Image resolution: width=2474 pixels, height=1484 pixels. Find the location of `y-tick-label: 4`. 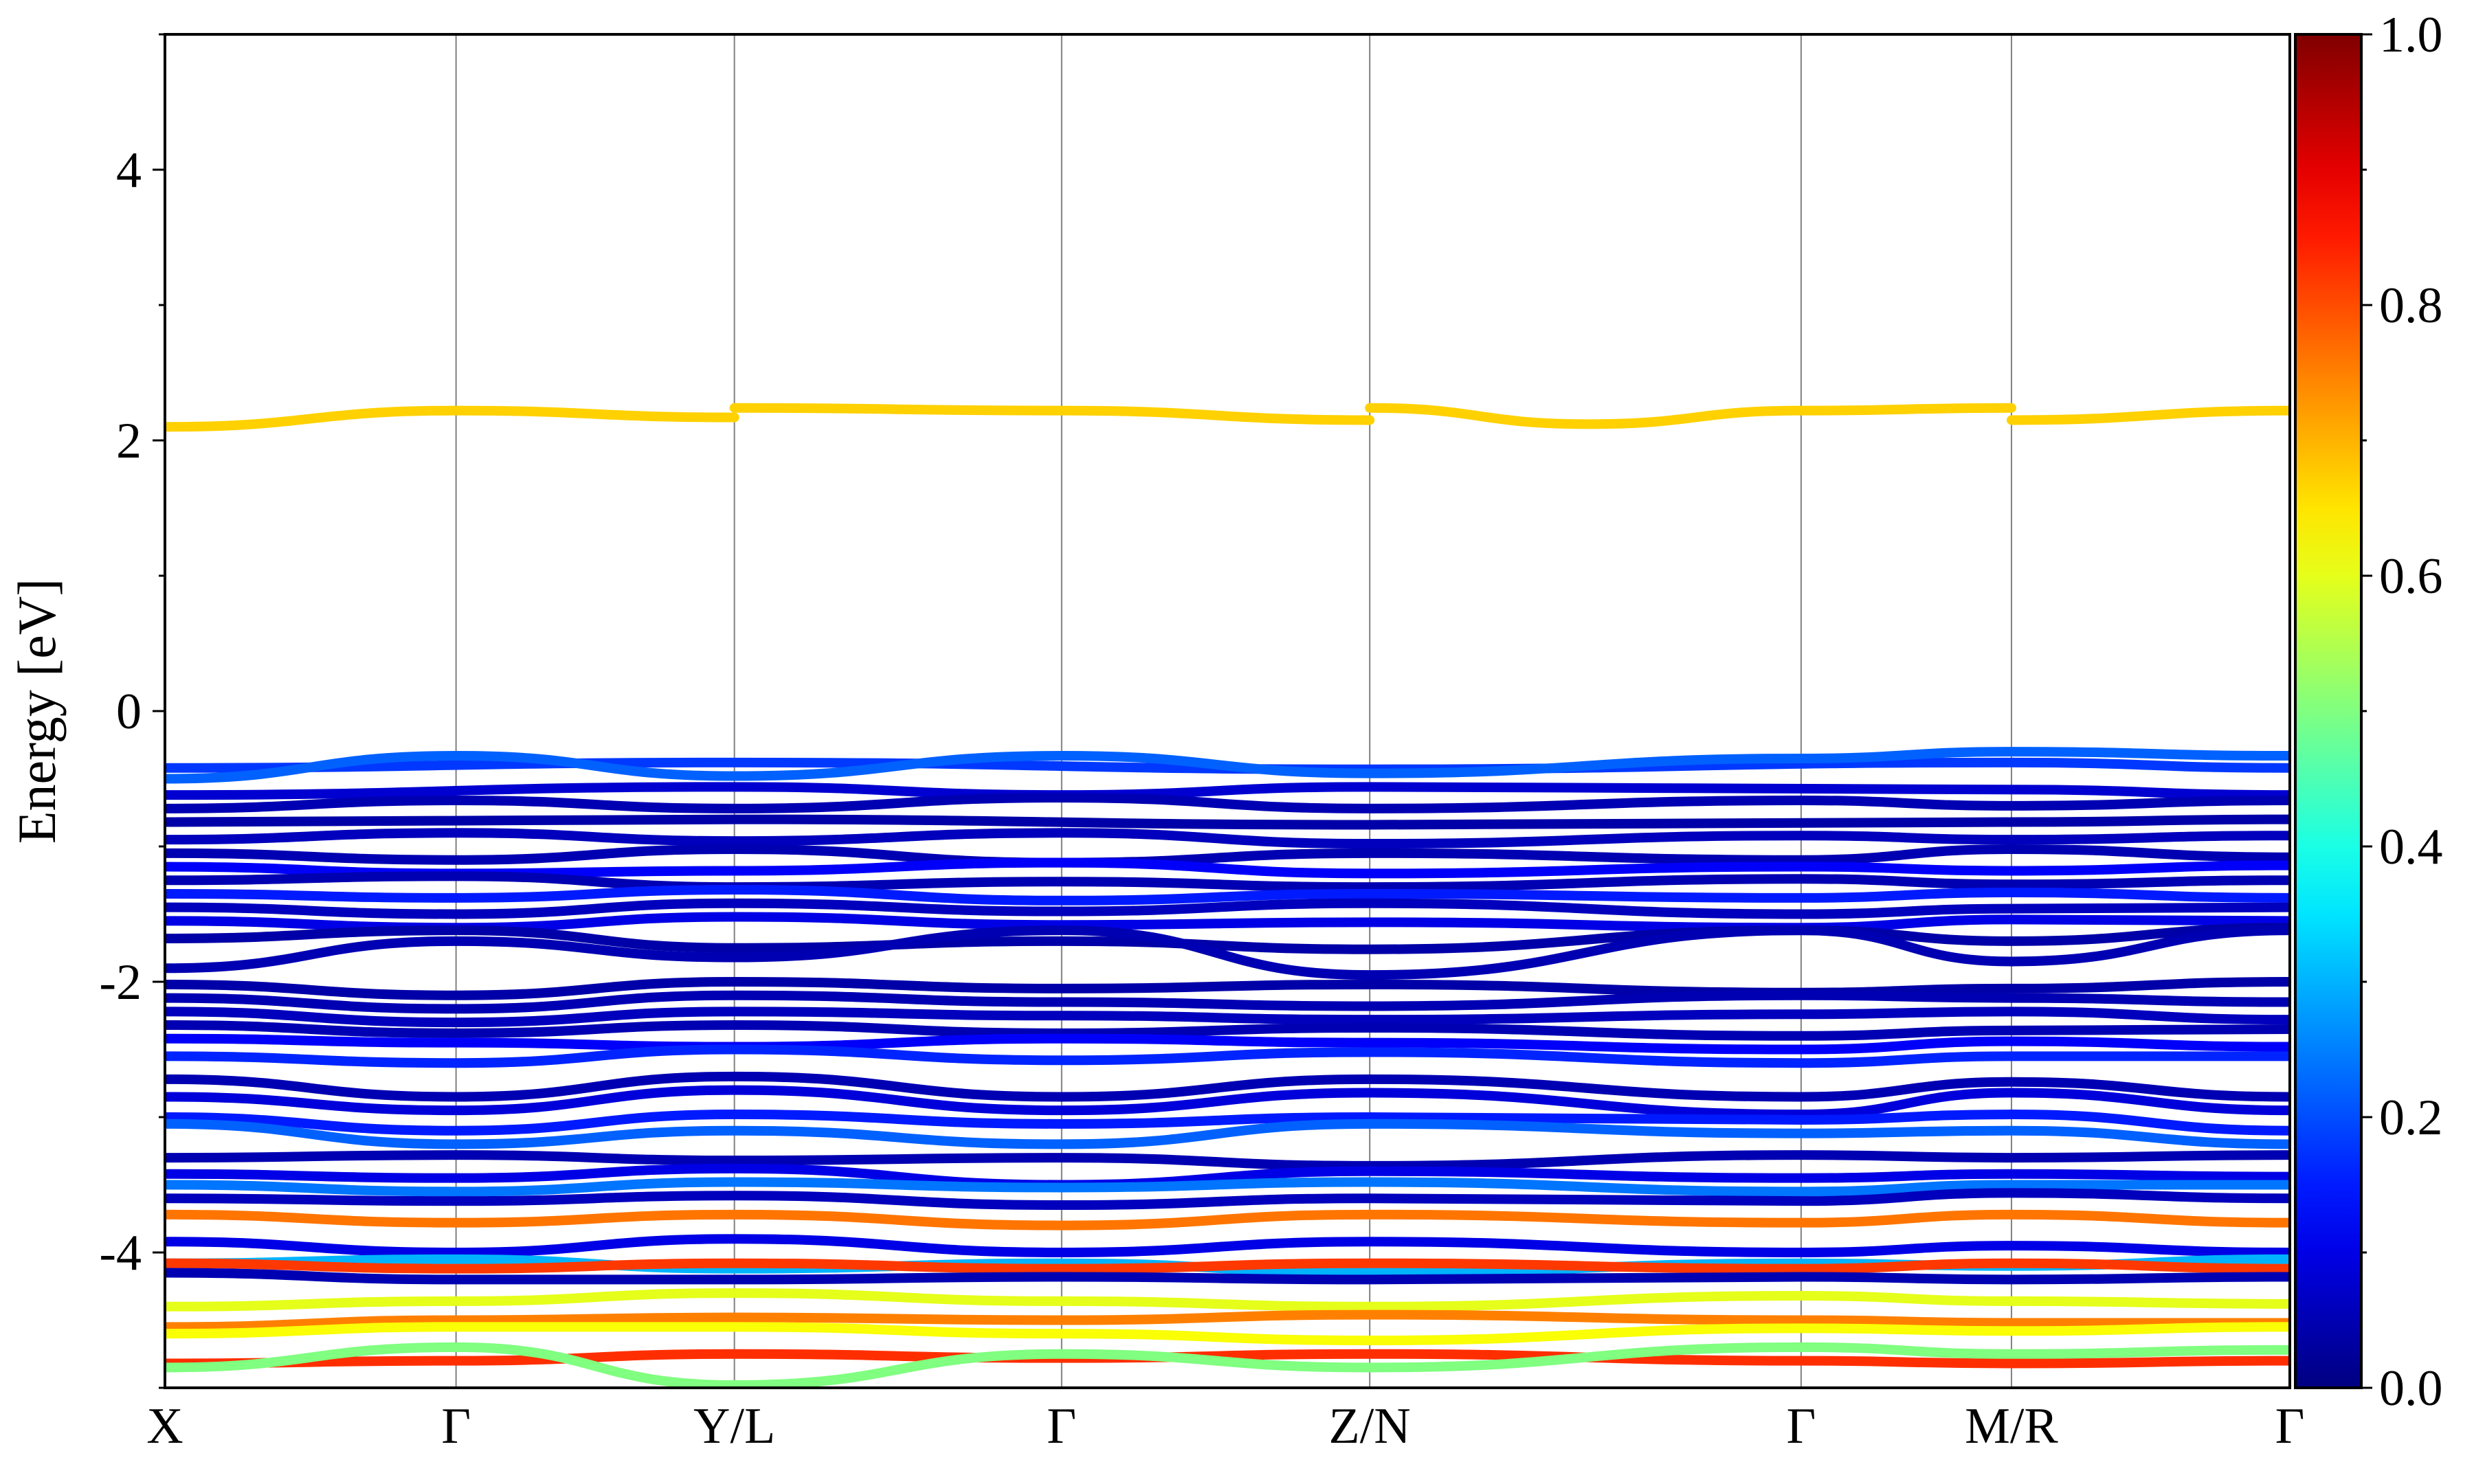

y-tick-label: 4 is located at coordinates (129, 170).